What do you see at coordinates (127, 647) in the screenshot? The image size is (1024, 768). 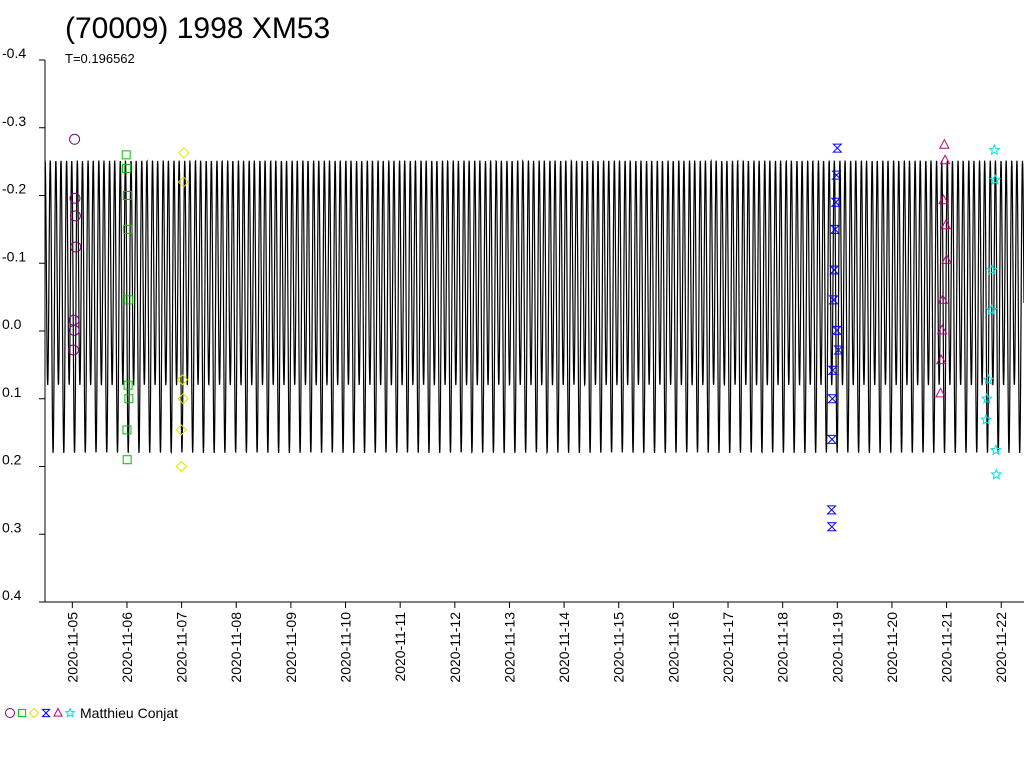 I see `x-tick-label: 2020-11-06` at bounding box center [127, 647].